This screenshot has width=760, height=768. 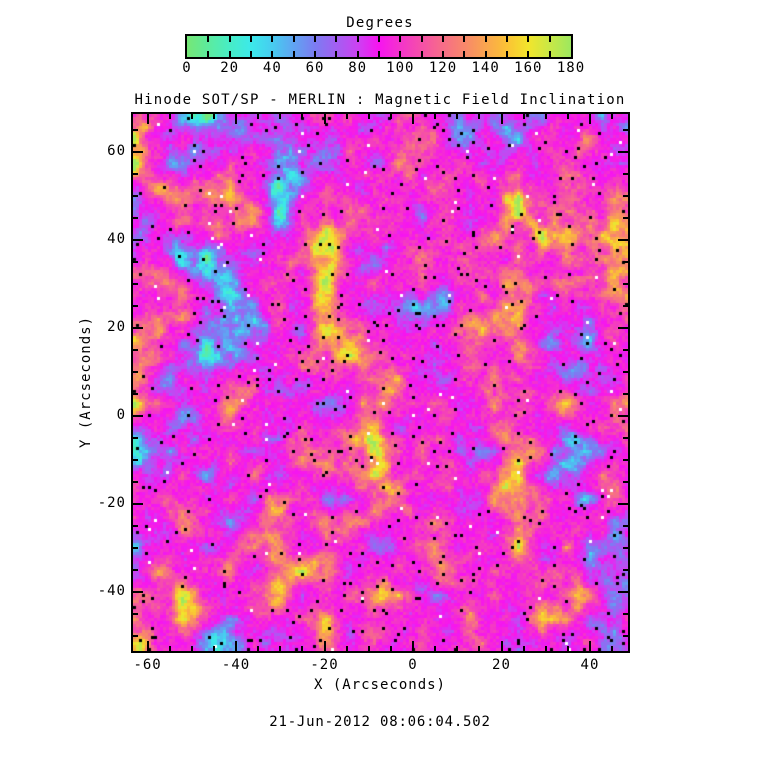 What do you see at coordinates (272, 68) in the screenshot?
I see `colorbar-tick-label: 40` at bounding box center [272, 68].